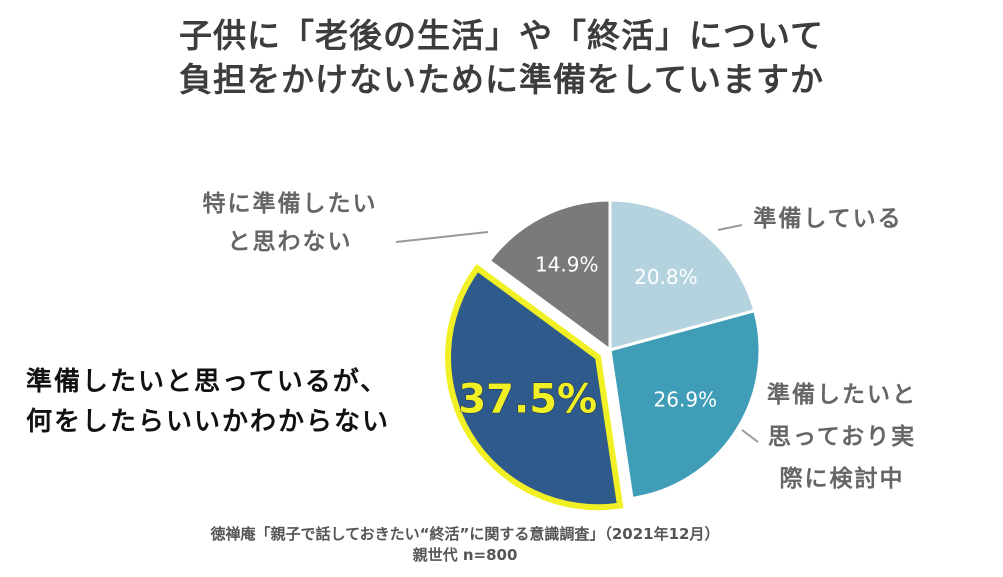 The height and width of the screenshot is (577, 1003). What do you see at coordinates (290, 203) in the screenshot?
I see `slice-category-line: 特に準備したい` at bounding box center [290, 203].